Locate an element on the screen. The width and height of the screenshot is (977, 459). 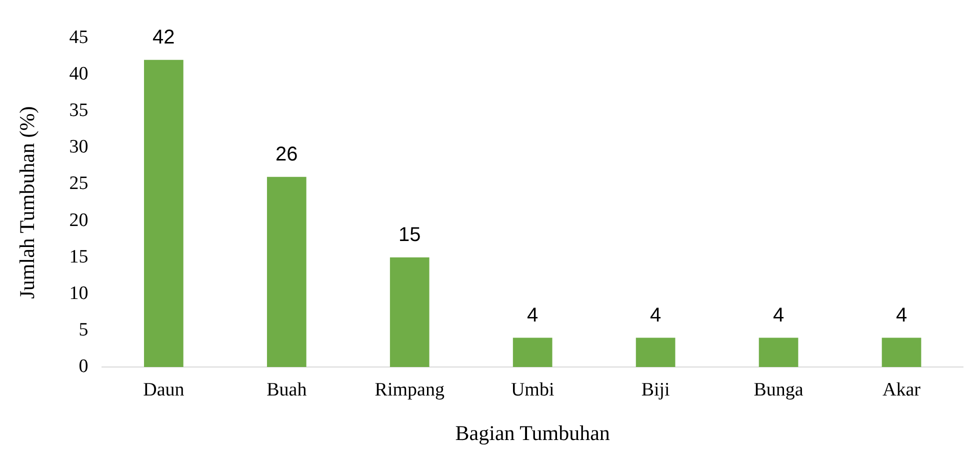
x-tick-label: Buah is located at coordinates (287, 389).